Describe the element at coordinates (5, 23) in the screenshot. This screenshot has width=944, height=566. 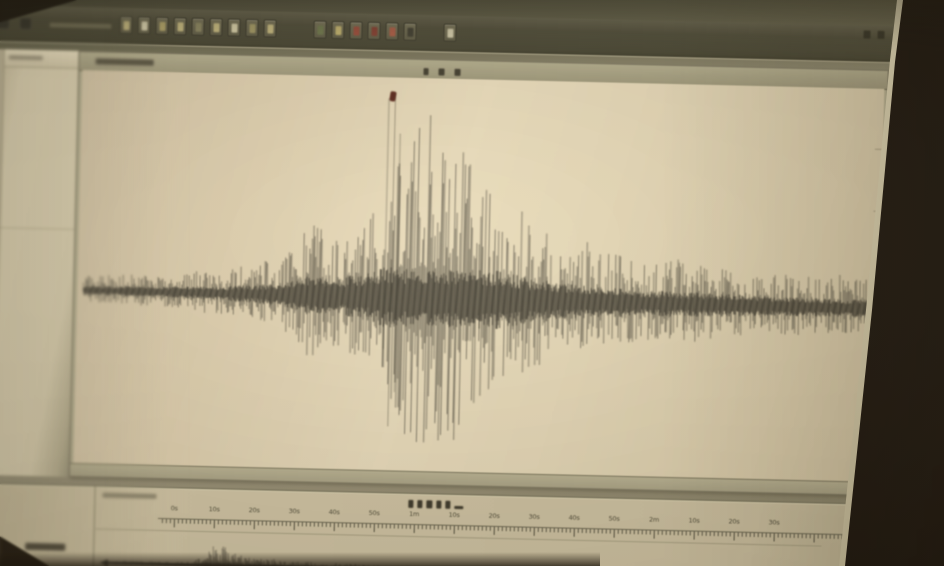
I see `window-system-icon` at that location.